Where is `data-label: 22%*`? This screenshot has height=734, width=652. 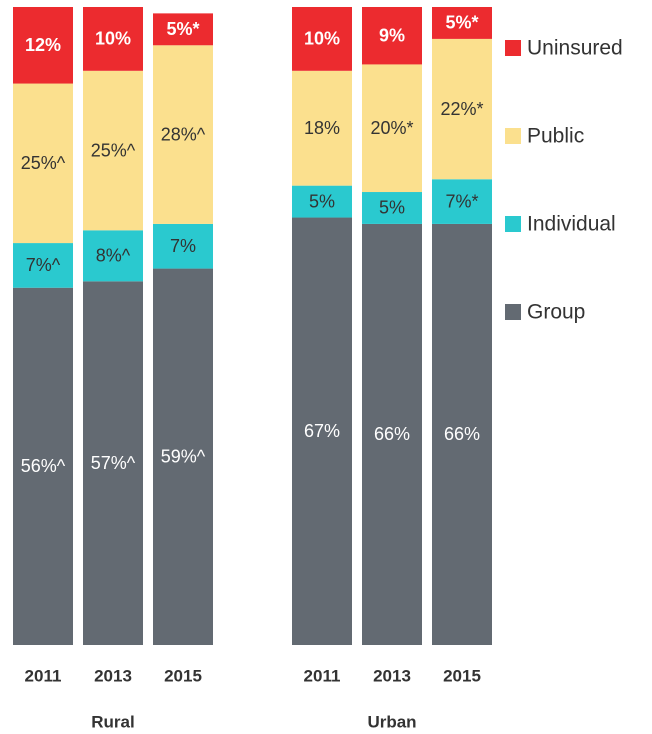 data-label: 22%* is located at coordinates (461, 109).